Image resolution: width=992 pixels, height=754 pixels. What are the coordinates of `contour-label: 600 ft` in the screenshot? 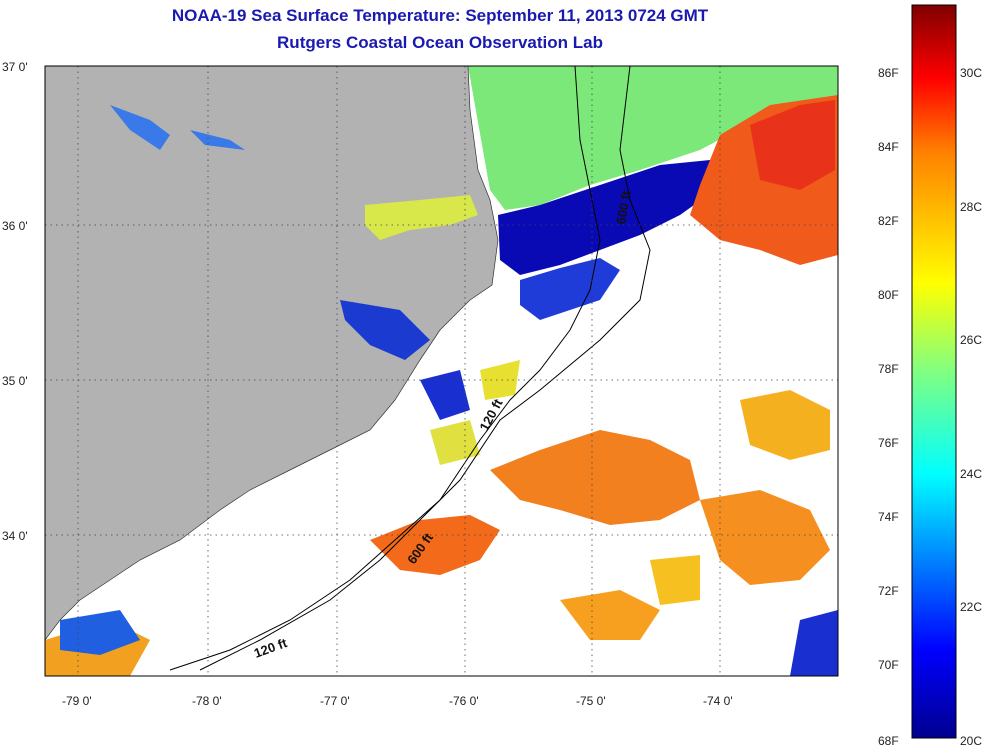 It's located at (623, 207).